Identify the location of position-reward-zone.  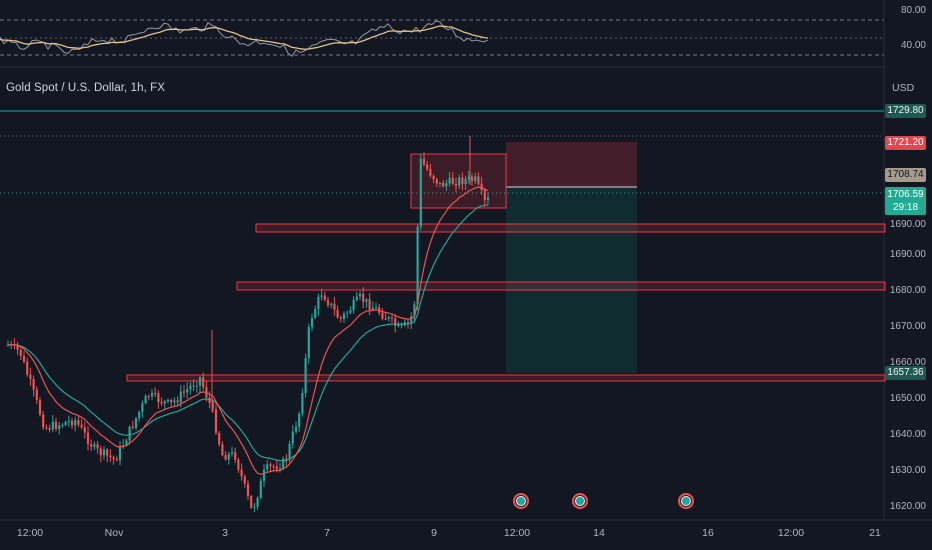
(571, 280).